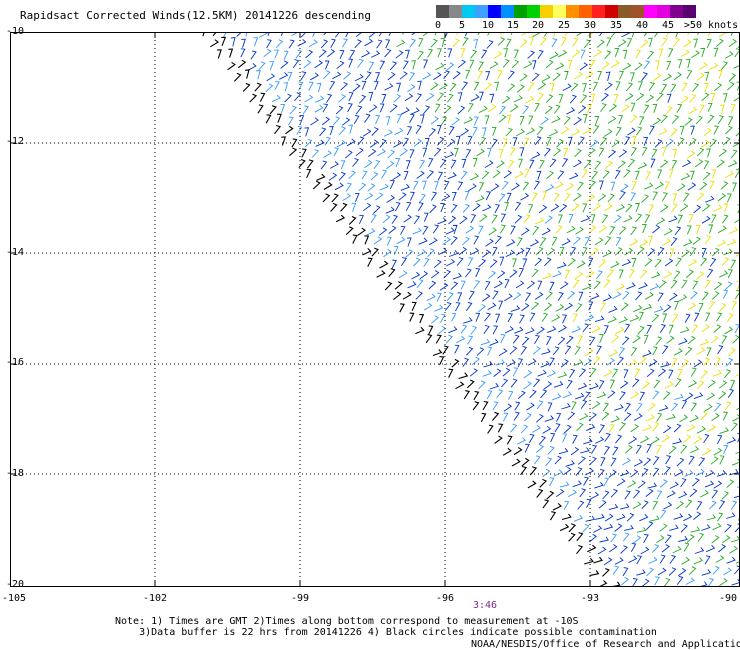 The height and width of the screenshot is (650, 740). What do you see at coordinates (14, 598) in the screenshot?
I see `x-axis-label: -105` at bounding box center [14, 598].